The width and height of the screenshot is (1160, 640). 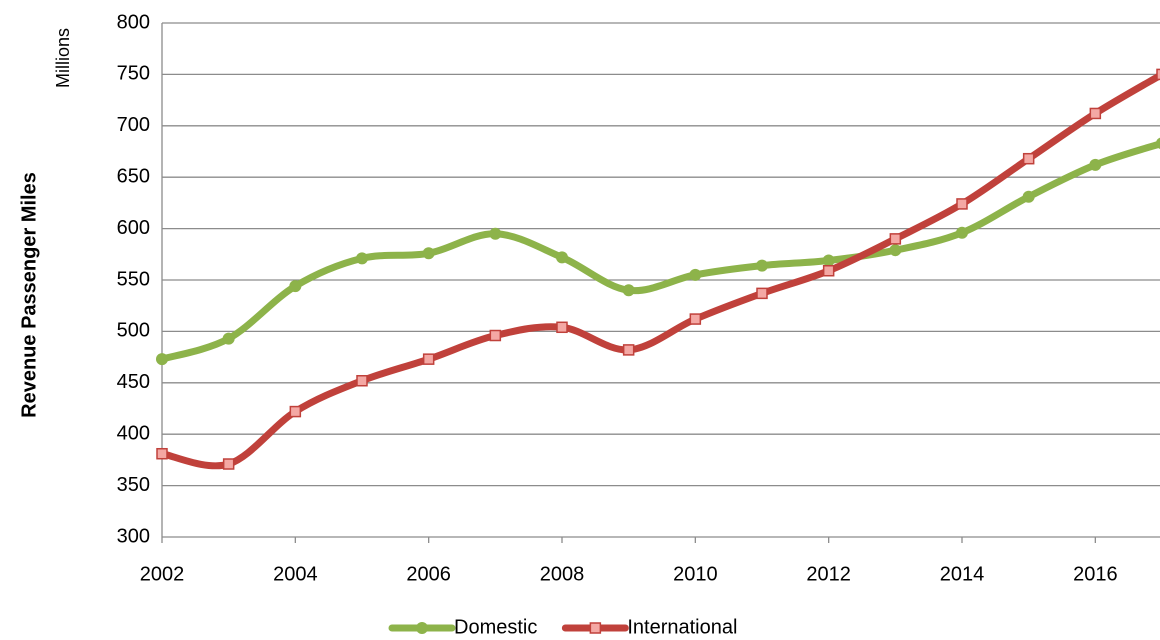 What do you see at coordinates (428, 574) in the screenshot?
I see `x-tick-label: 2006` at bounding box center [428, 574].